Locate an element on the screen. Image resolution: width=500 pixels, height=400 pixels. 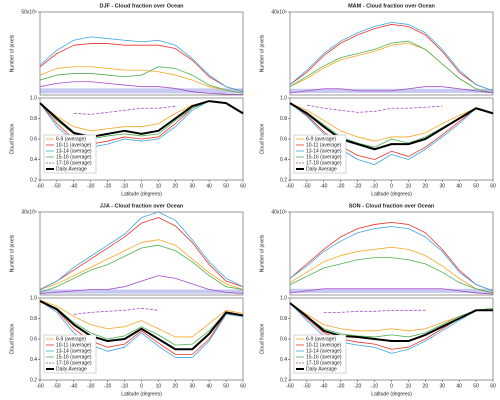
plot-title: MAM - Cloud fraction over Ocean is located at coordinates (391, 6).